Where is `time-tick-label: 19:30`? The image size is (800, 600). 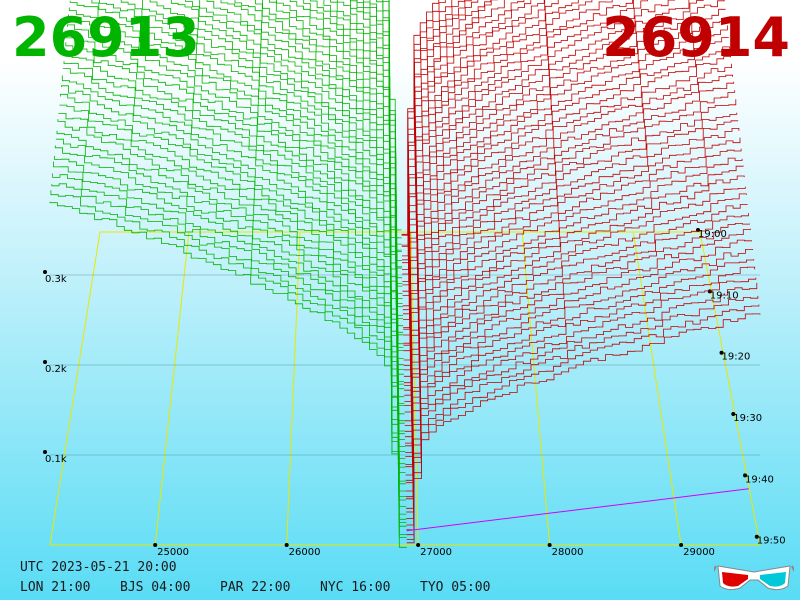
time-tick-label: 19:30 is located at coordinates (747, 418).